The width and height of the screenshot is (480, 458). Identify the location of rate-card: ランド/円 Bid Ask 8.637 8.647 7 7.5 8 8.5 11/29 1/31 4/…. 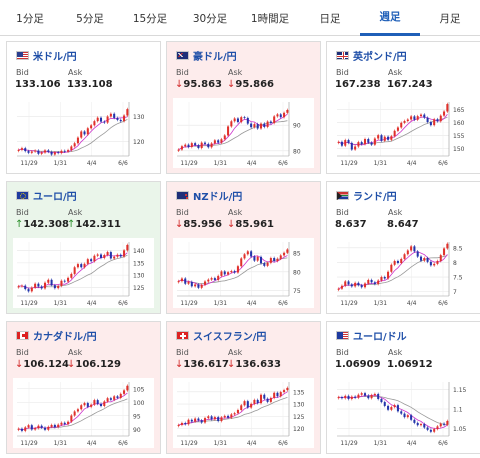
(403, 247).